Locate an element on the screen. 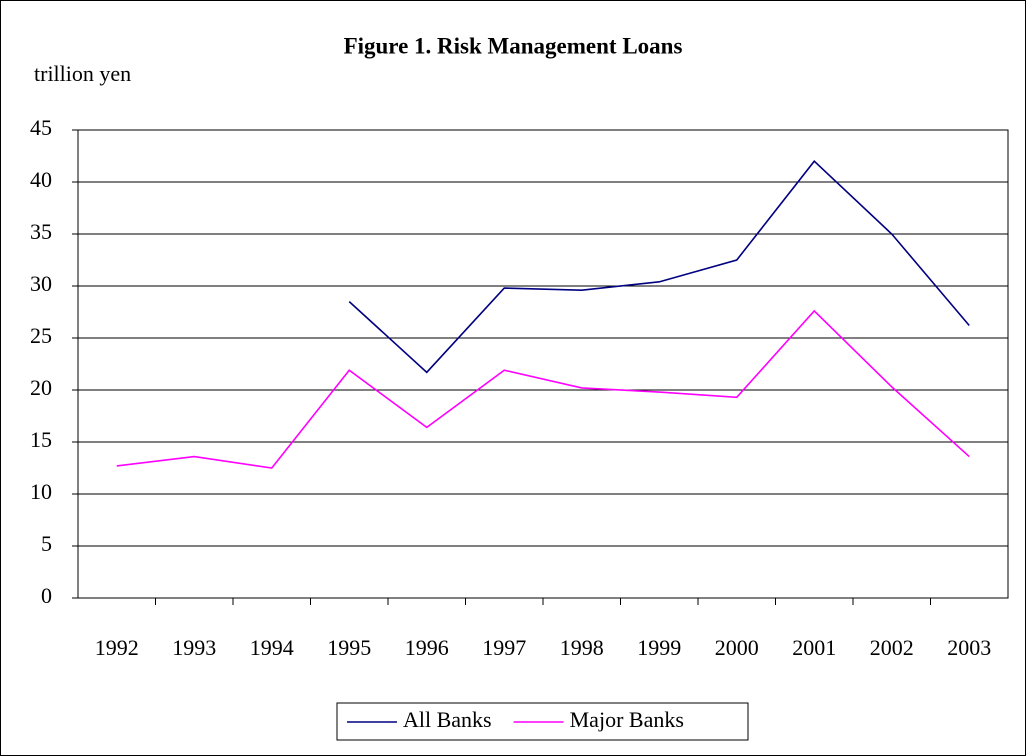  x-tick-label: 1999 is located at coordinates (659, 647).